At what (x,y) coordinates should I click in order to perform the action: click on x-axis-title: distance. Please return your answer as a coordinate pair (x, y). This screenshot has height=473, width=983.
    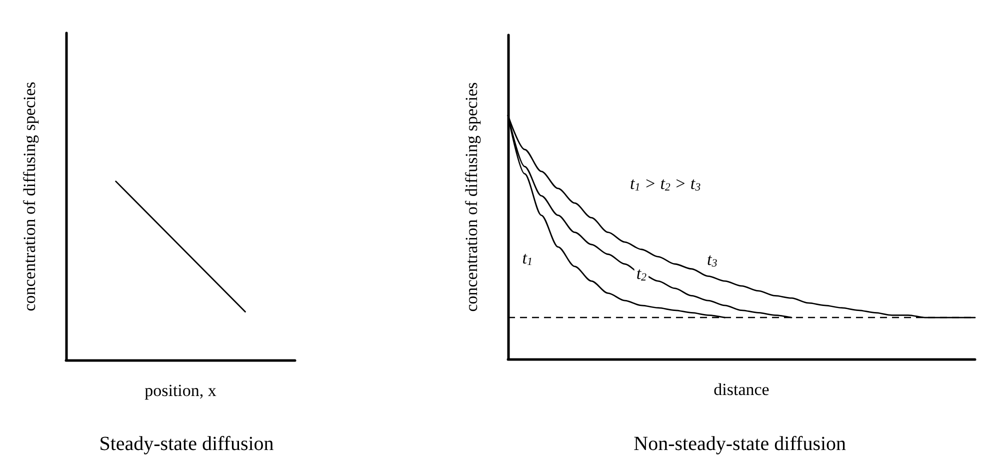
    Looking at the image, I should click on (742, 389).